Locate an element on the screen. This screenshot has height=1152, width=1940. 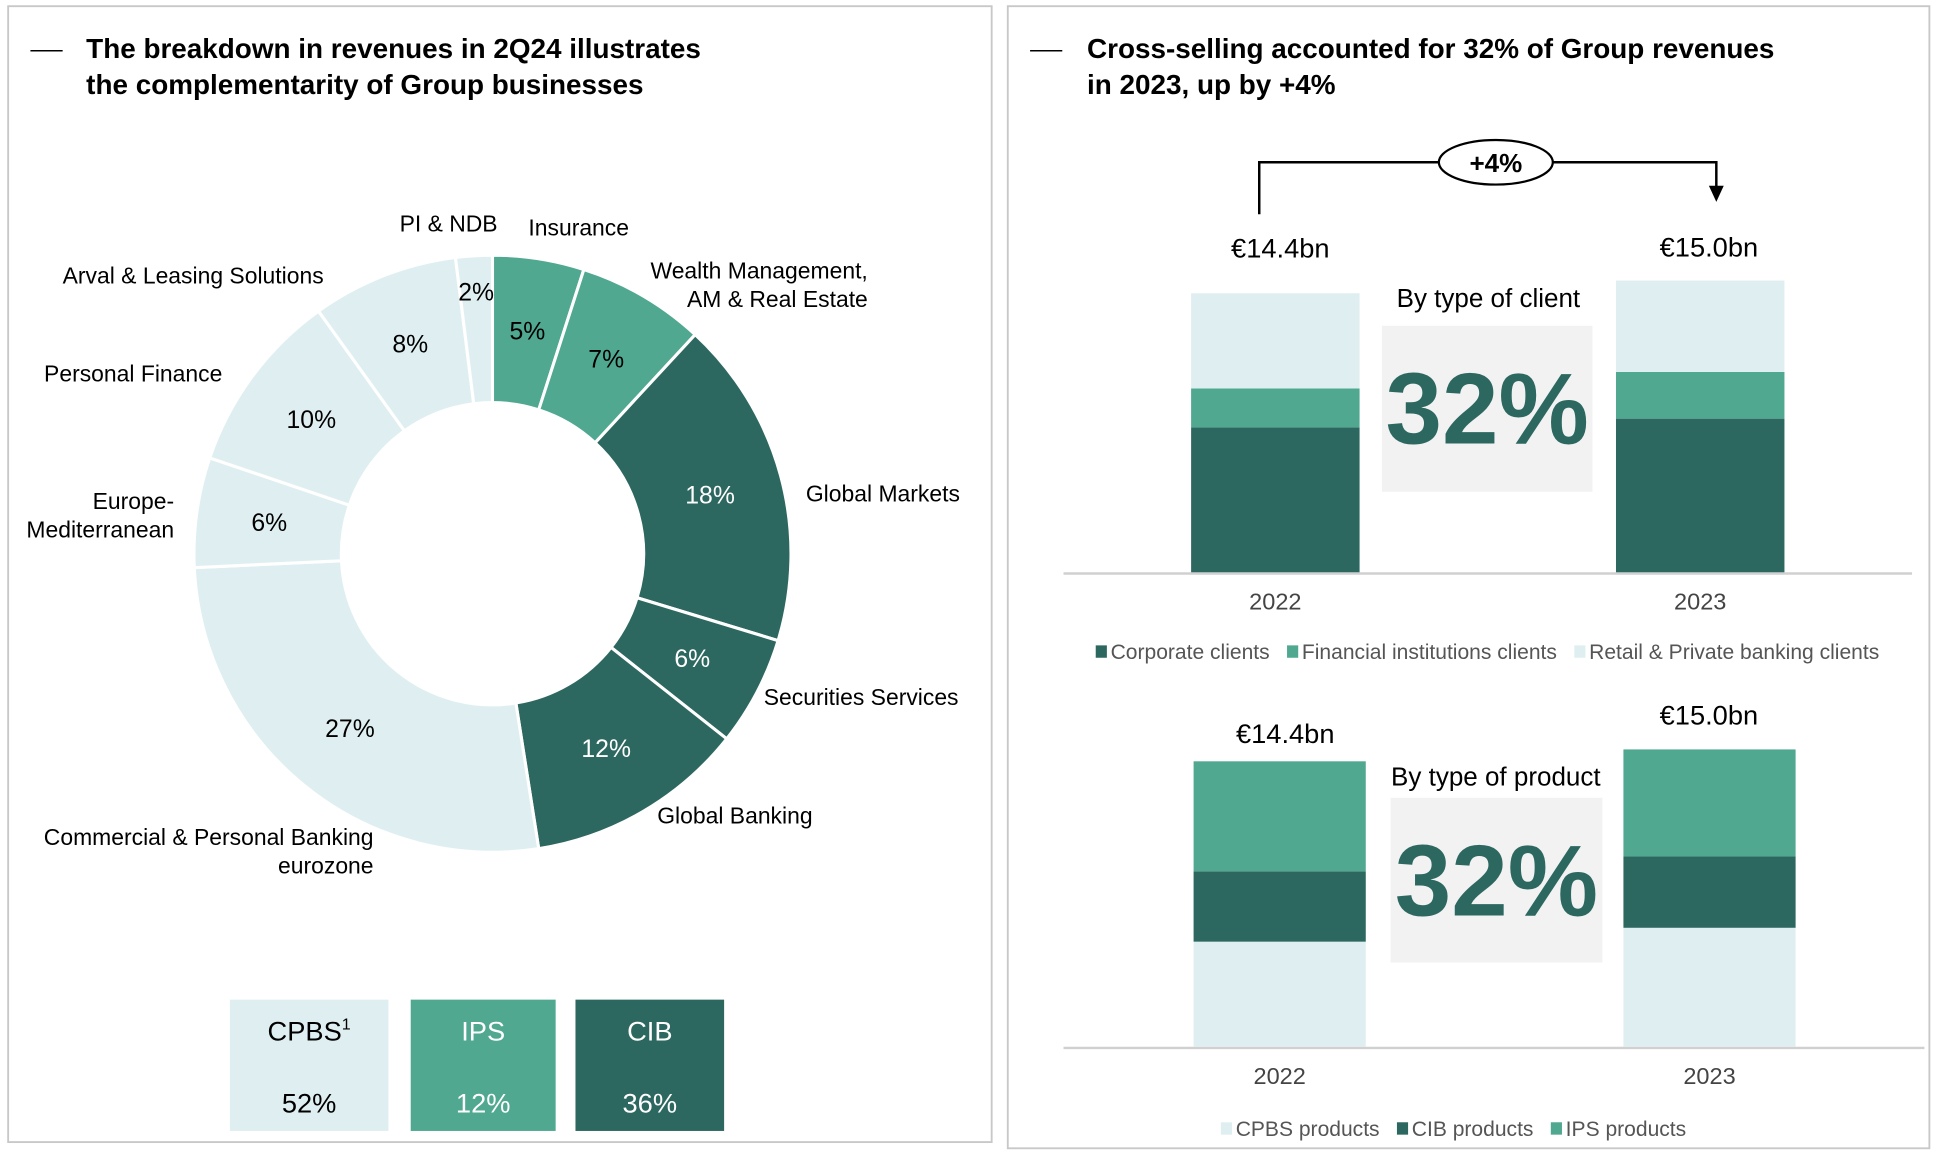
growth-bracket: +4% is located at coordinates (1491, 176).